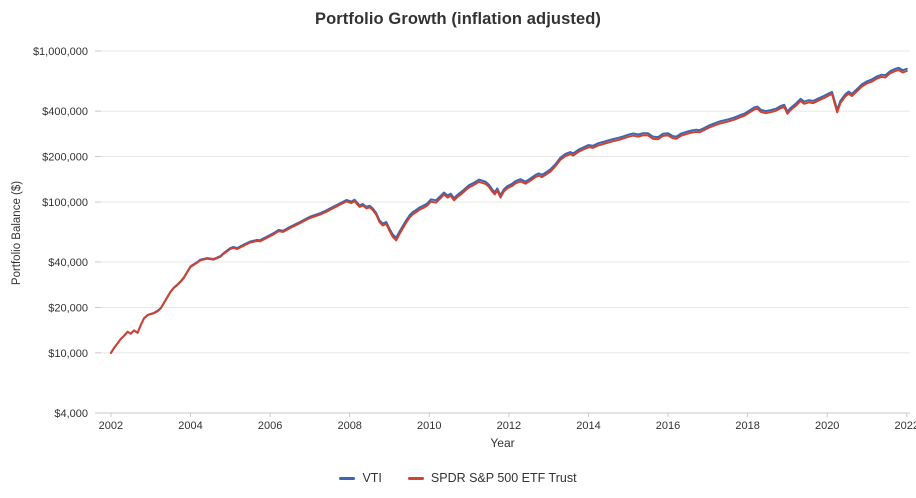 The width and height of the screenshot is (916, 498). I want to click on y-tick-label: $20,000, so click(68, 309).